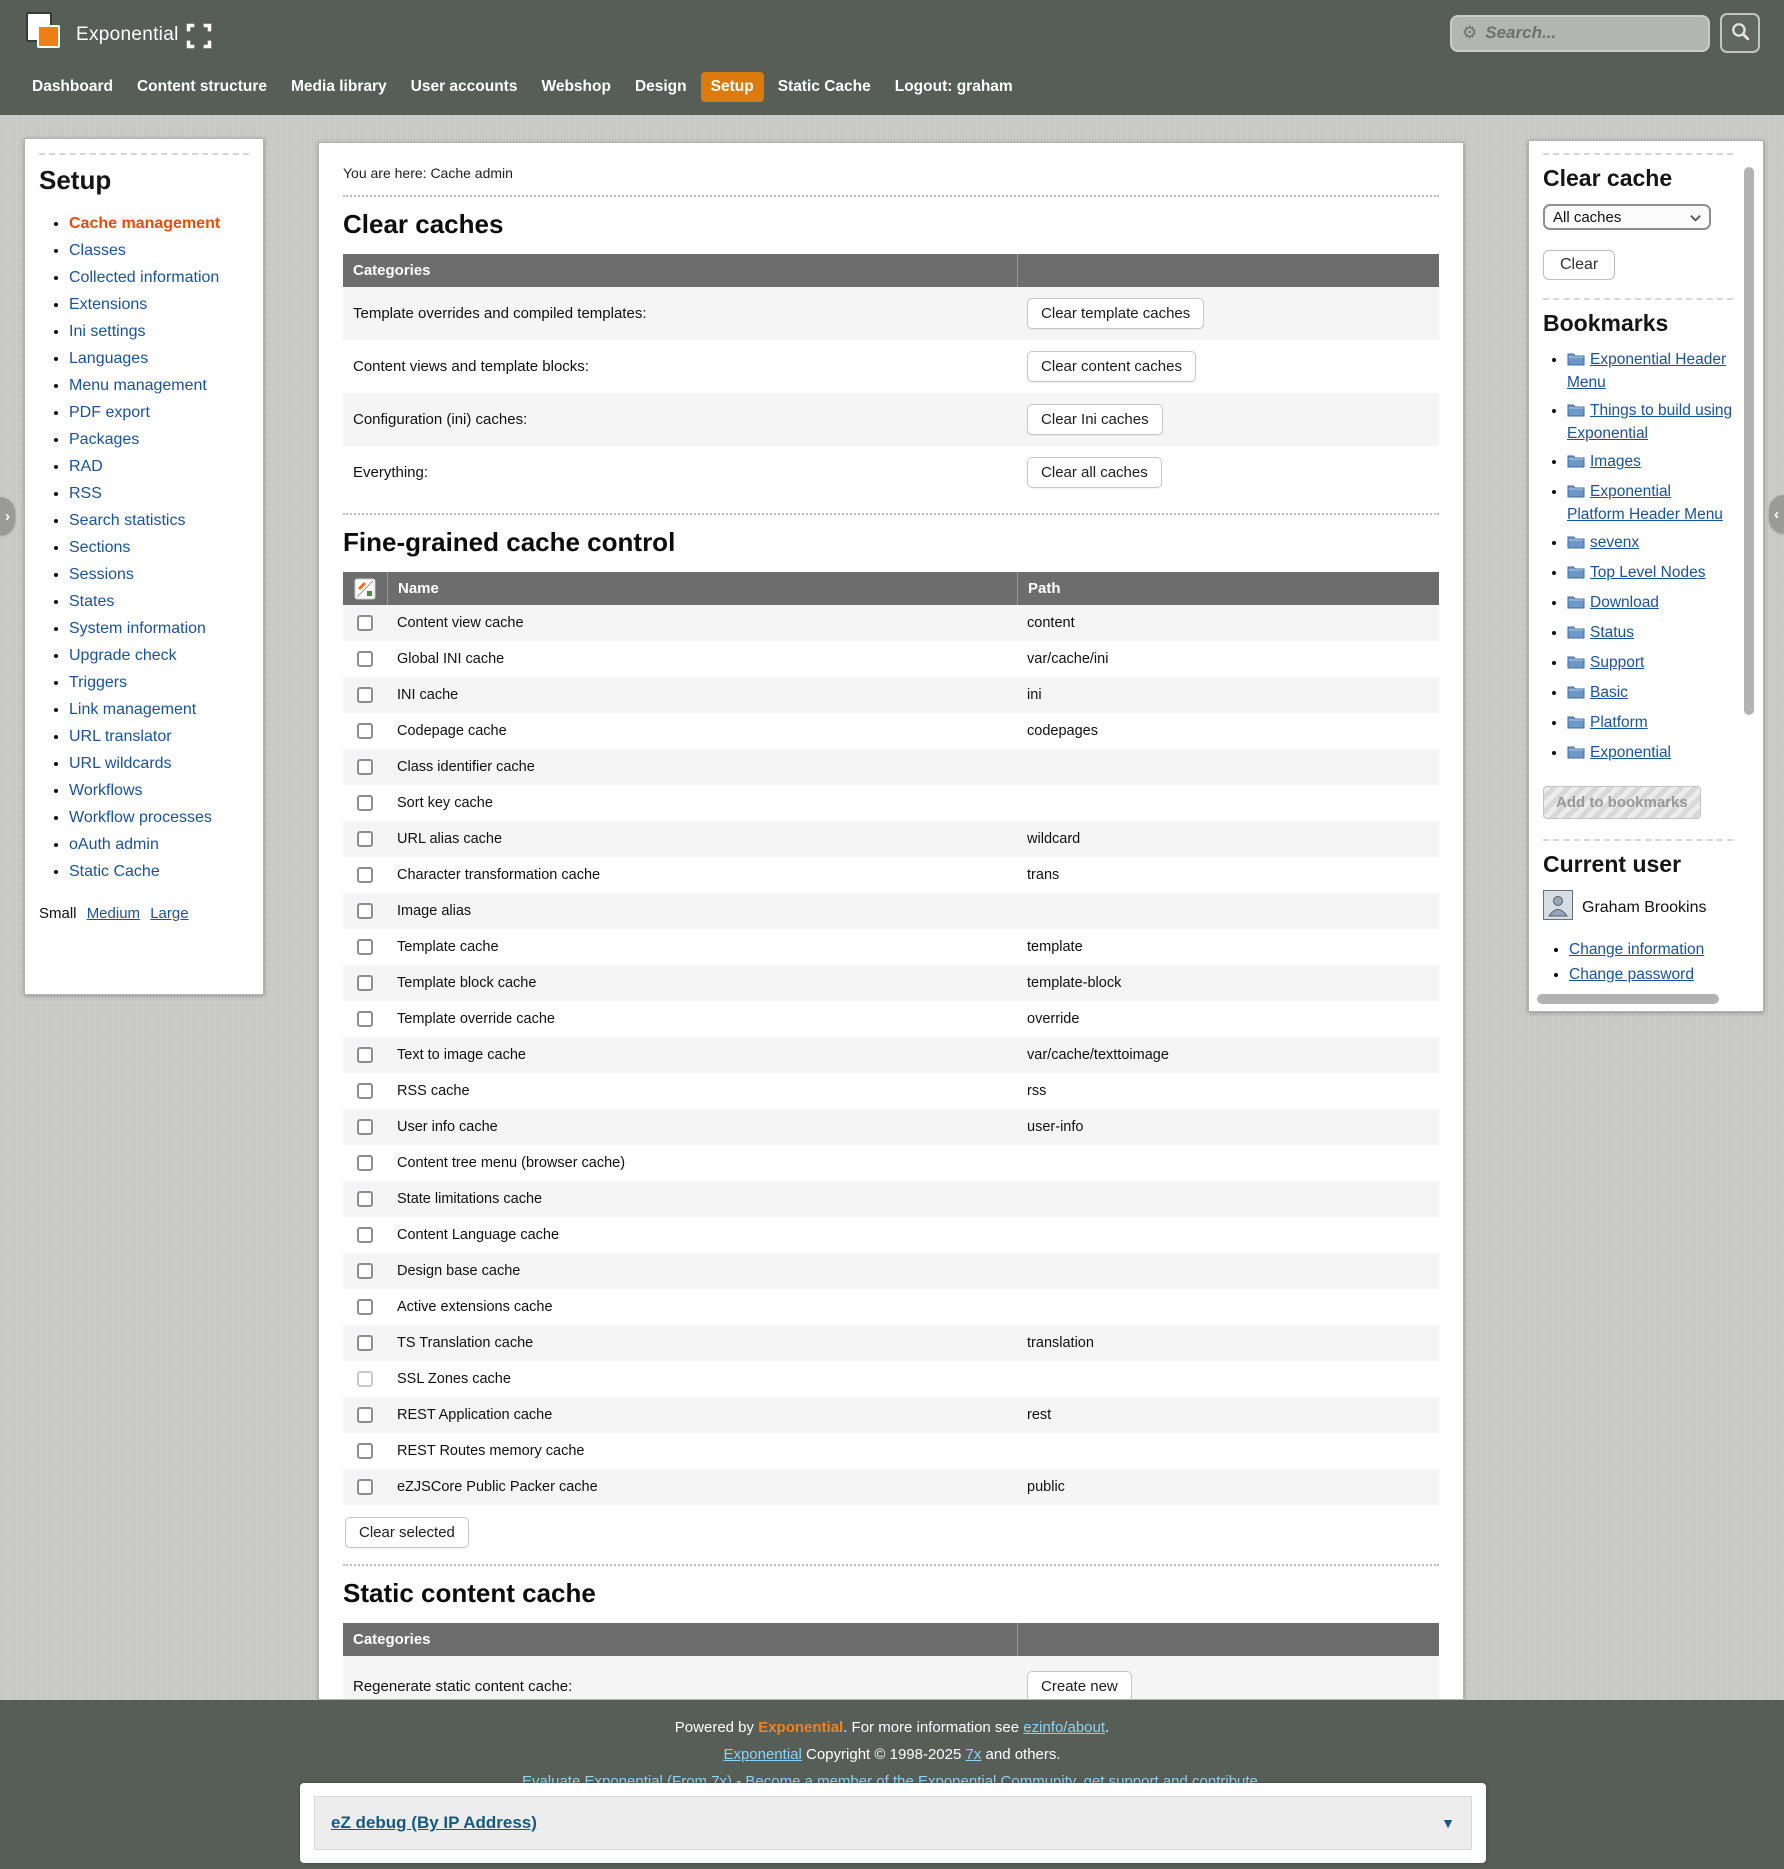  I want to click on setup-menu-link: Workflow processes, so click(140, 817).